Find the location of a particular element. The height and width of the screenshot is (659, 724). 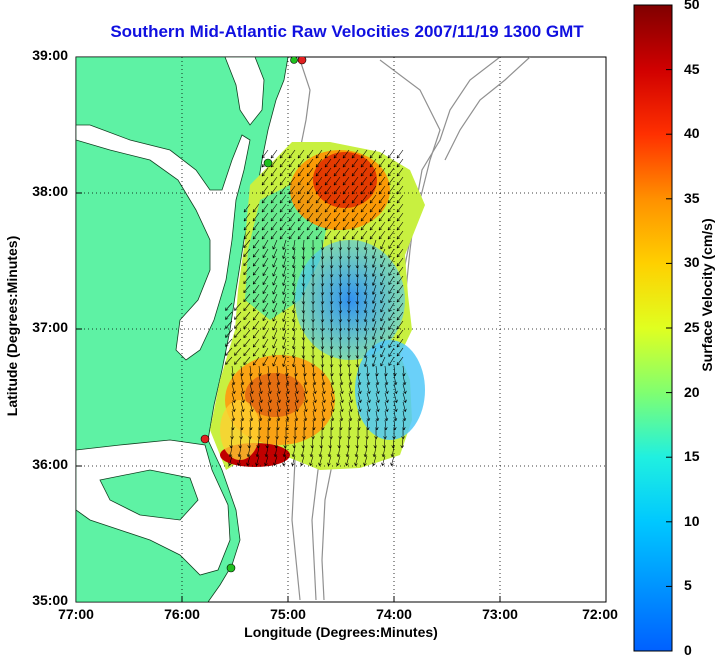

y-tick-label: 39:00 is located at coordinates (50, 55).